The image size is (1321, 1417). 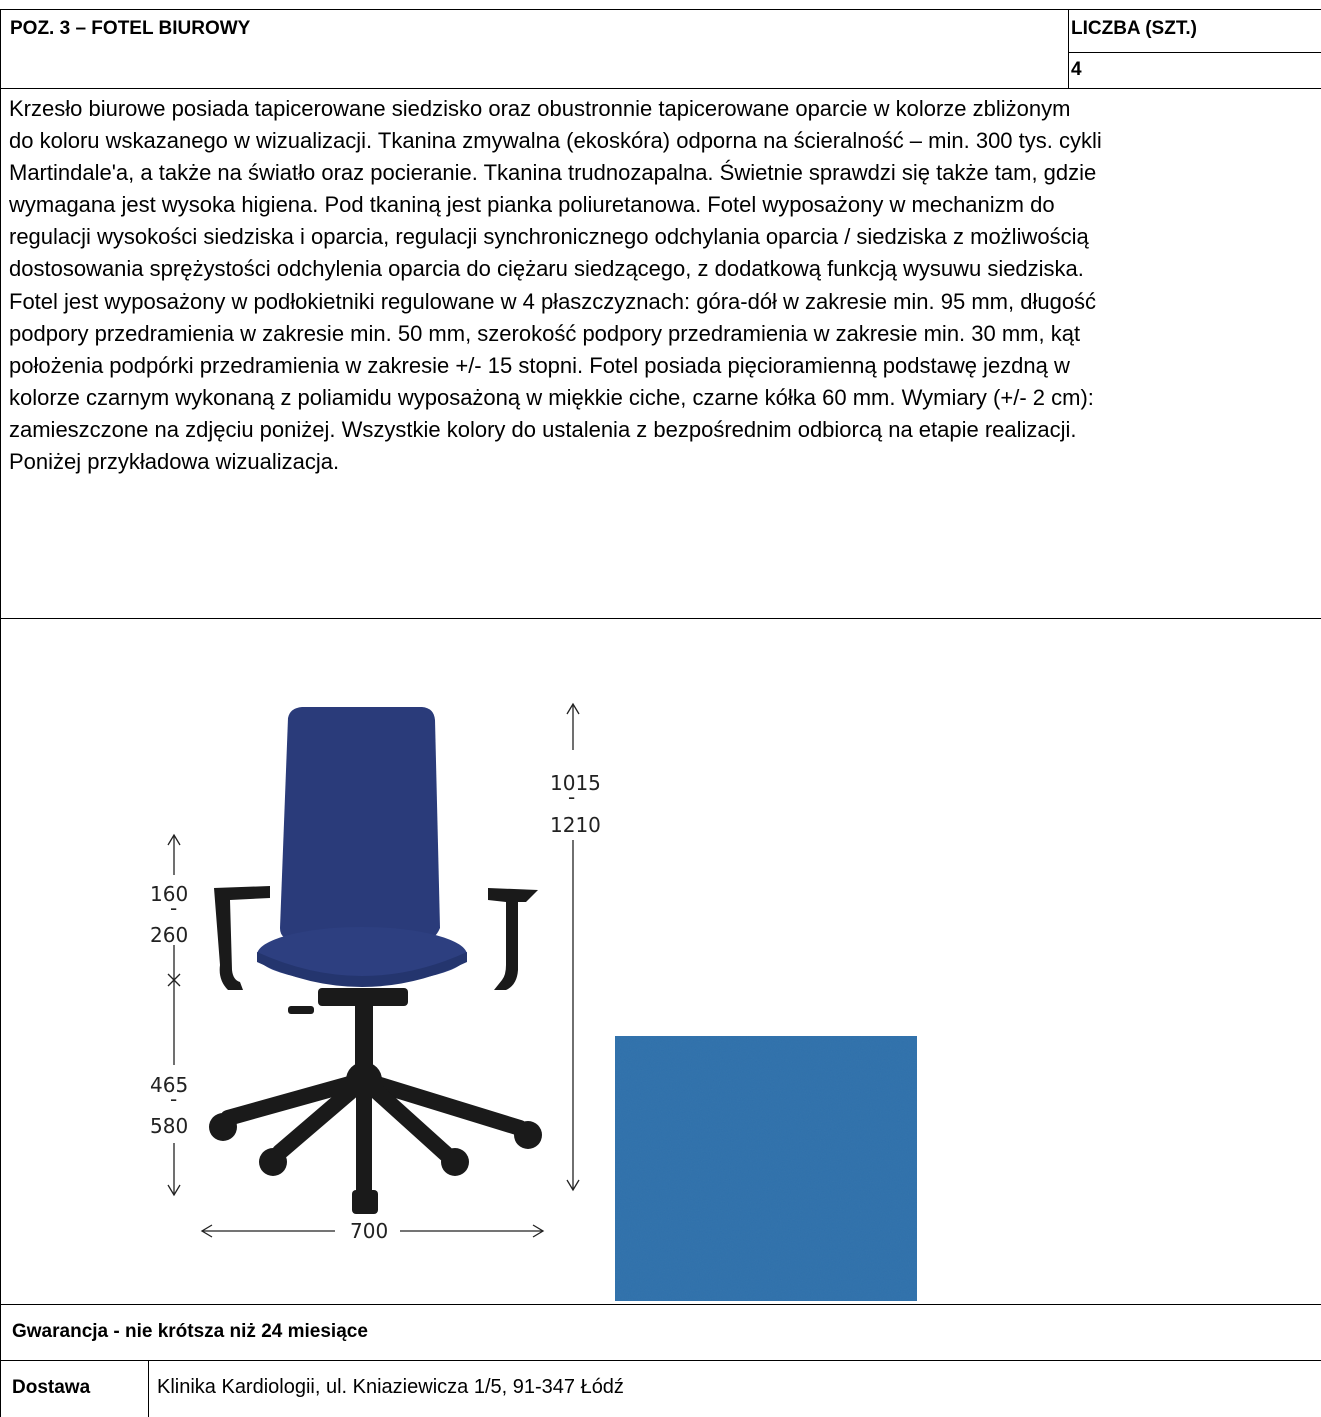 I want to click on chair-armrest-right, so click(x=513, y=939).